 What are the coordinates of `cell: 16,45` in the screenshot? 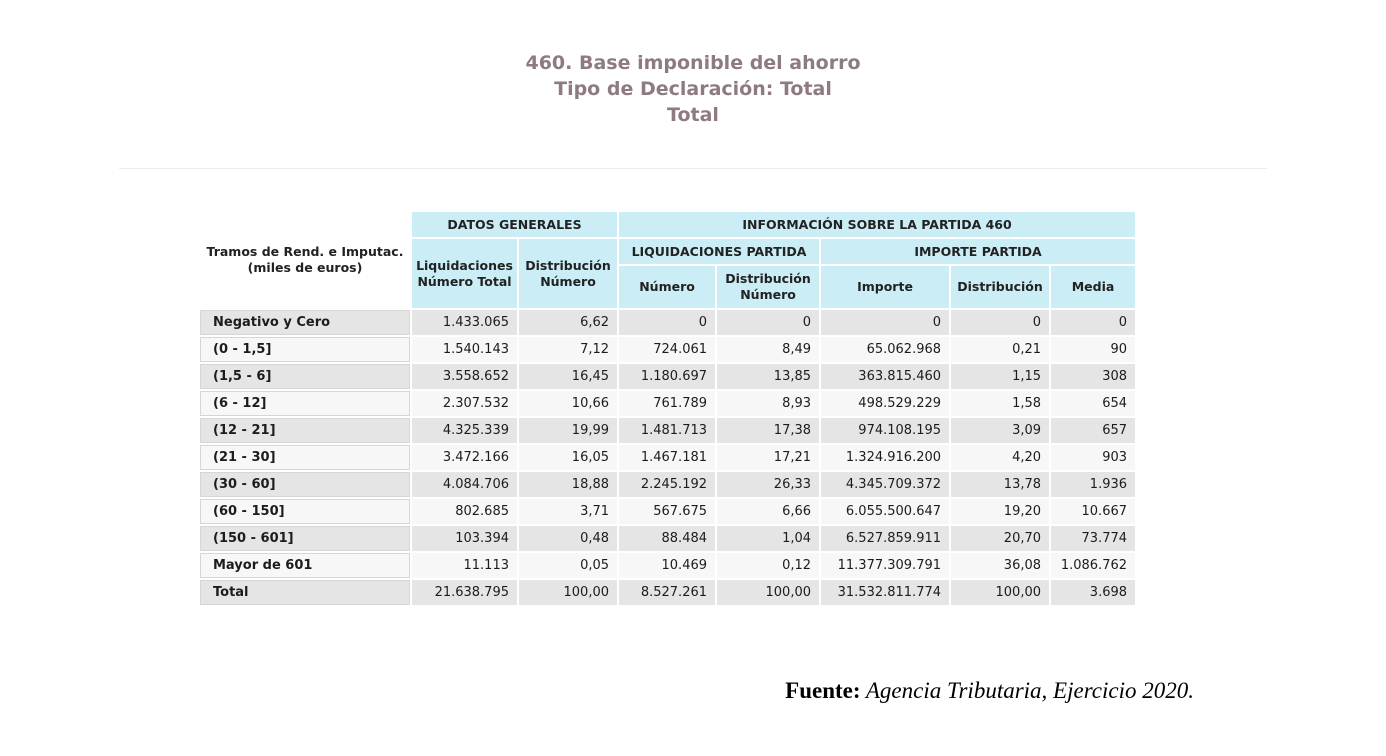 It's located at (568, 376).